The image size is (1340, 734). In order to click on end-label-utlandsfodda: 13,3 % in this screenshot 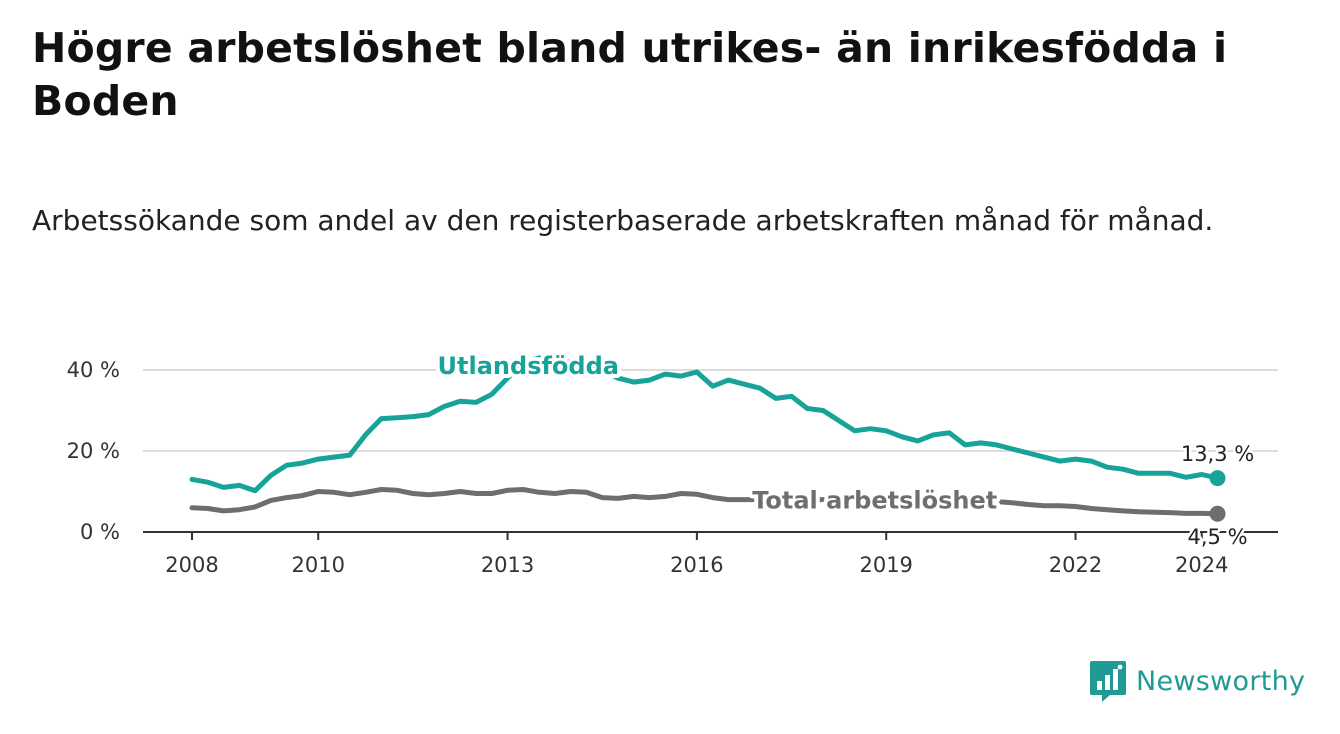, I will do `click(1217, 454)`.